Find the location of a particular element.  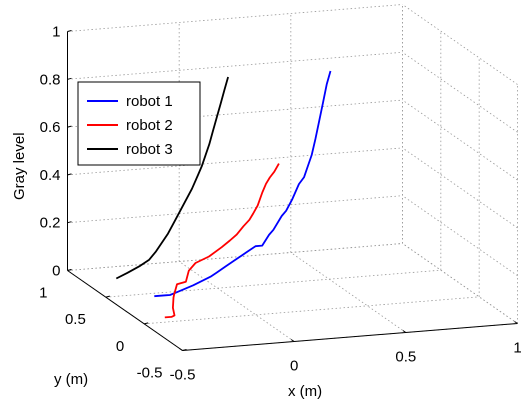

legend-entries: robot 1 robot 2 robot 3 is located at coordinates (130, 125).